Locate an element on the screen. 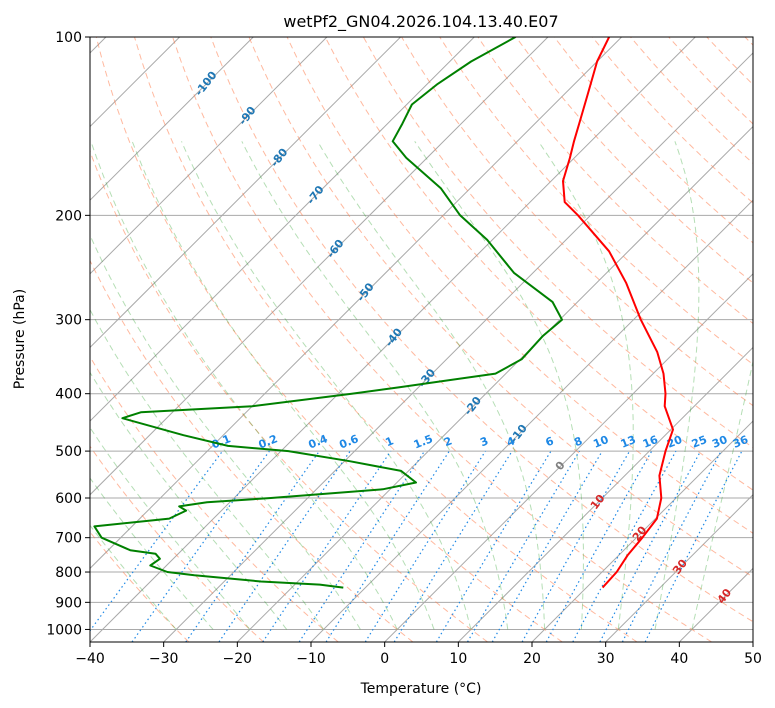 The width and height of the screenshot is (775, 708). y-tick-label: 900 is located at coordinates (68, 603).